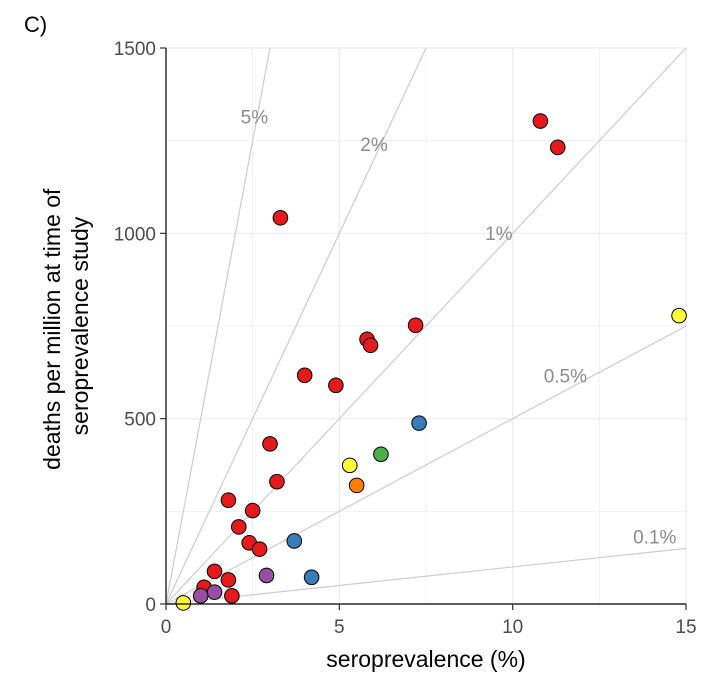  What do you see at coordinates (255, 117) in the screenshot?
I see `reference-line-label: 5%` at bounding box center [255, 117].